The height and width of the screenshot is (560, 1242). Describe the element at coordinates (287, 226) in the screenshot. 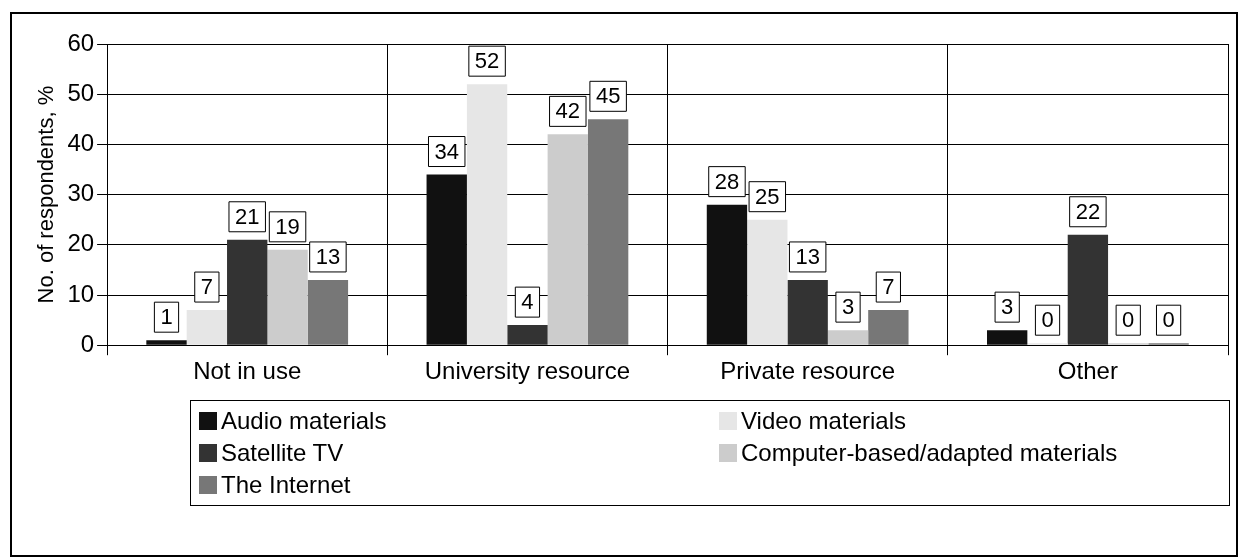

I see `data-label: 19` at that location.